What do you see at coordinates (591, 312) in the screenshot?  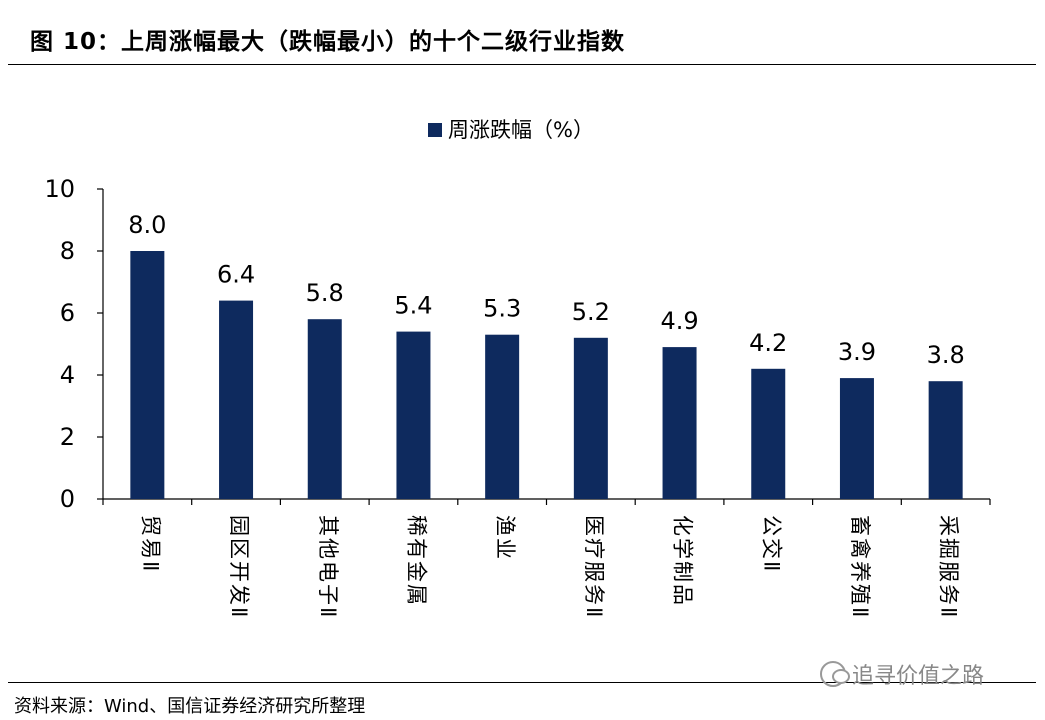 I see `data-label: 5.2` at bounding box center [591, 312].